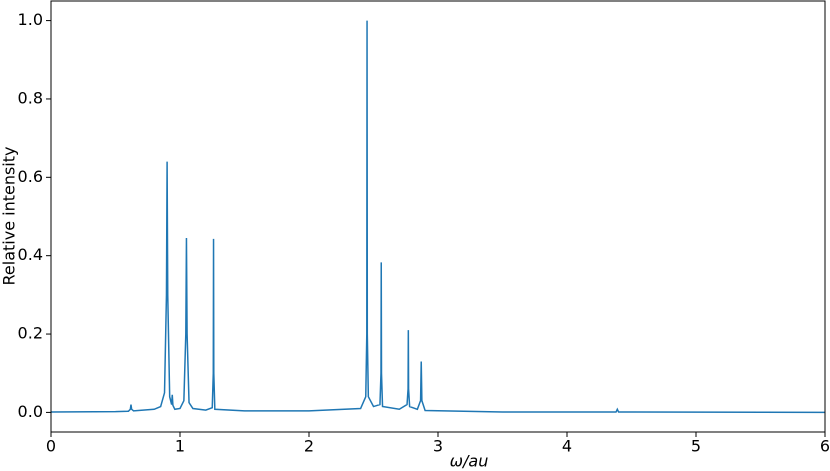 This screenshot has width=830, height=471. Describe the element at coordinates (438, 446) in the screenshot. I see `x-tick-label: 3` at that location.